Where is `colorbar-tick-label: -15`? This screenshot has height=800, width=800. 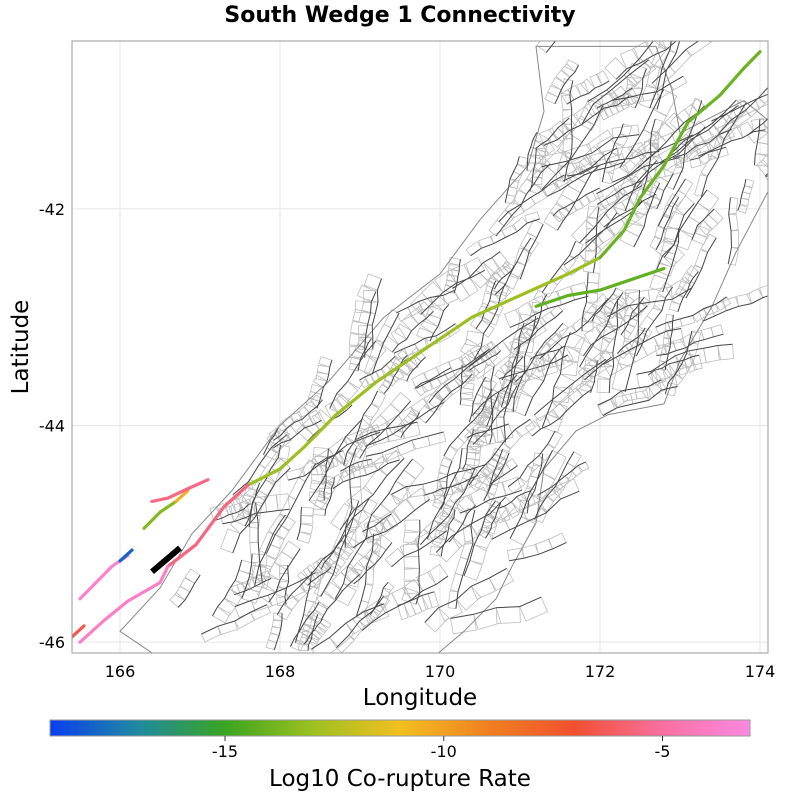
colorbar-tick-label: -15 is located at coordinates (225, 751).